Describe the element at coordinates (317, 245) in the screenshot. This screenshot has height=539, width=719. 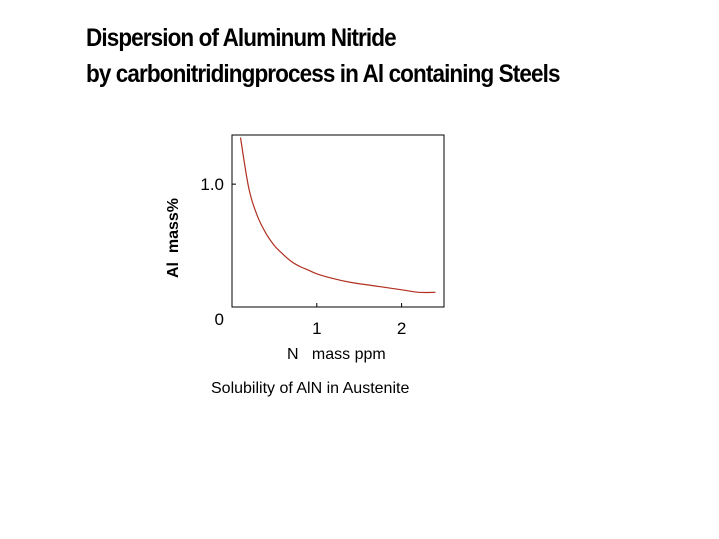
I see `tick-marks` at that location.